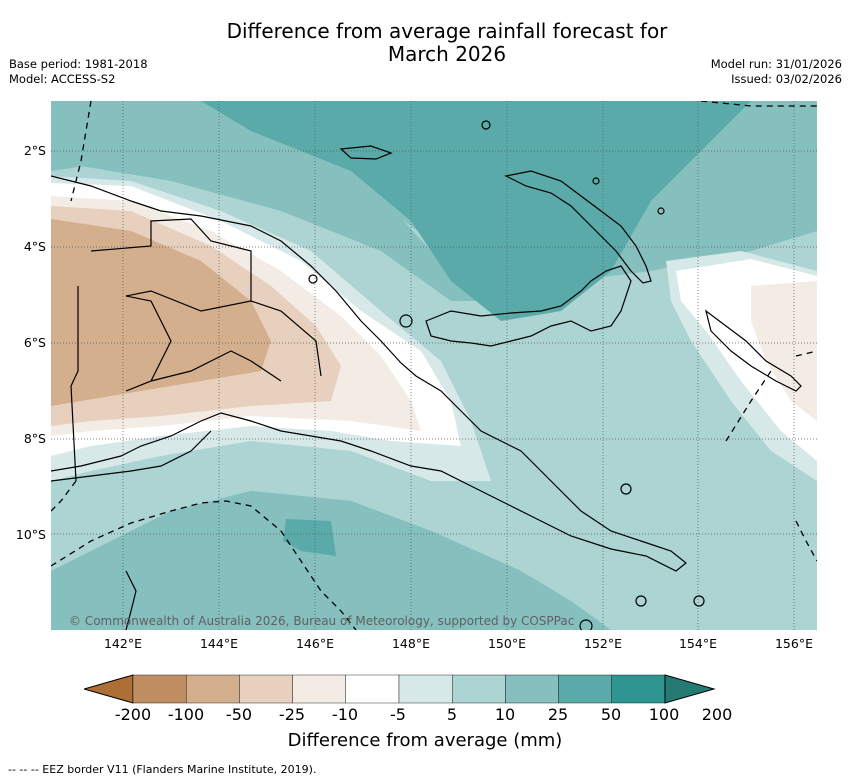  What do you see at coordinates (452, 714) in the screenshot?
I see `colorbar-label: 5` at bounding box center [452, 714].